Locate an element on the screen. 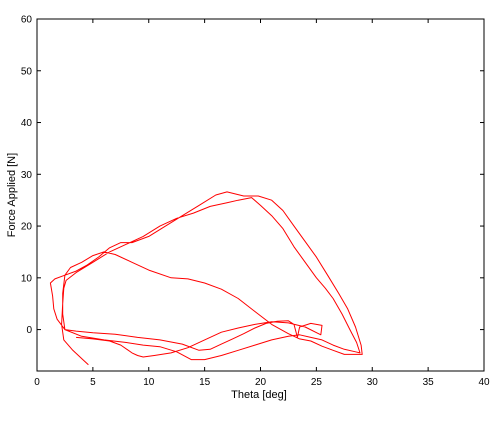 The width and height of the screenshot is (500, 423). x-tick-label: 0 is located at coordinates (37, 382).